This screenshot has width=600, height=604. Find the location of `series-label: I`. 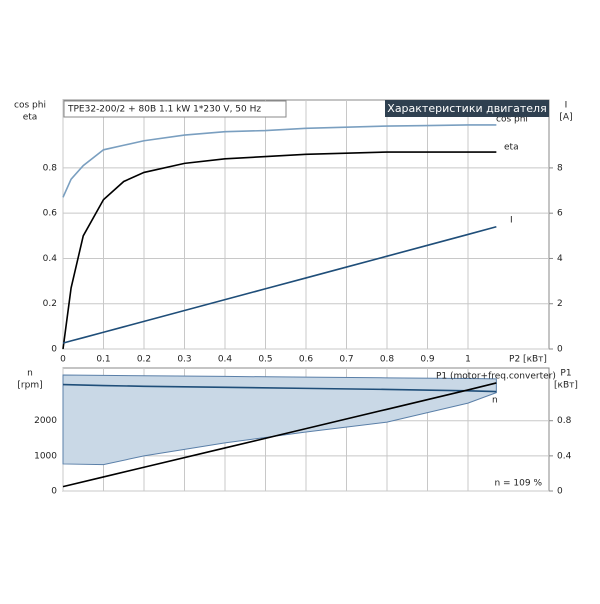

series-label: I is located at coordinates (511, 221).